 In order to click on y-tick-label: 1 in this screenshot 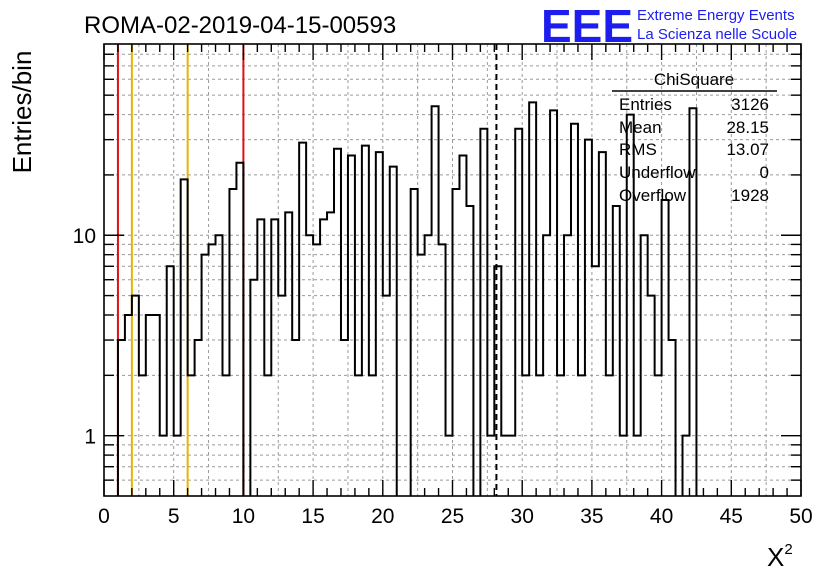, I will do `click(90, 437)`.